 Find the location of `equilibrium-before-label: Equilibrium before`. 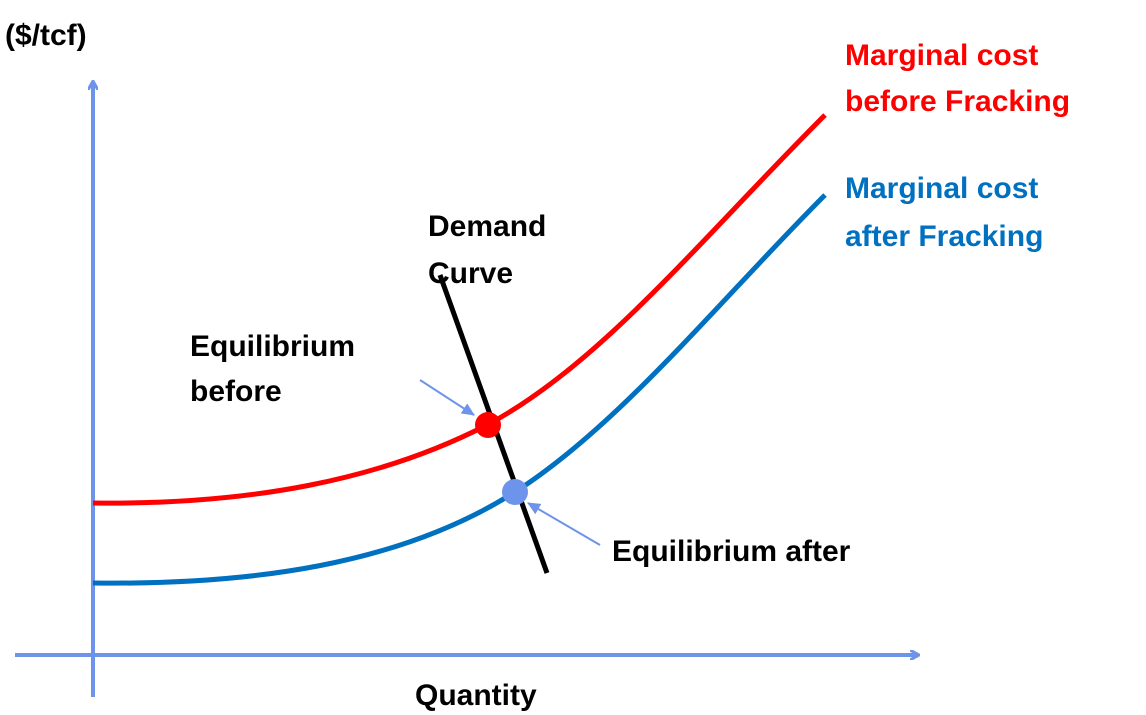

equilibrium-before-label: Equilibrium before is located at coordinates (276, 369).